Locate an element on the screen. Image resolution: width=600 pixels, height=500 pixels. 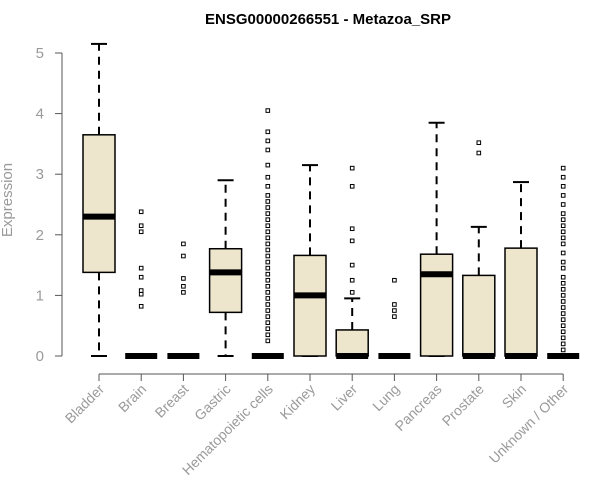
box-liver is located at coordinates (352, 262).